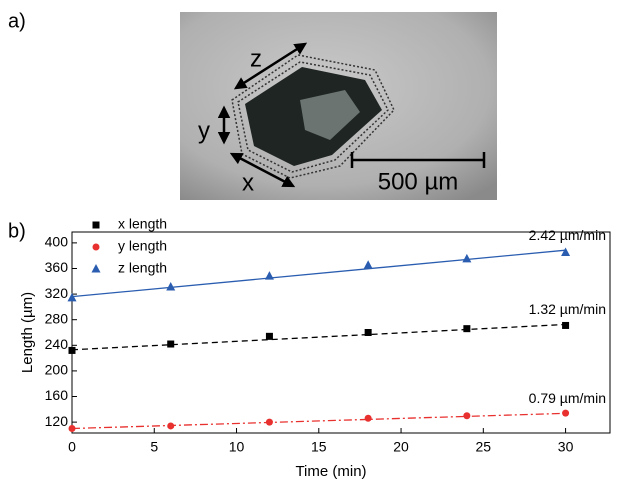  What do you see at coordinates (57, 242) in the screenshot?
I see `y-tick-label: 400` at bounding box center [57, 242].